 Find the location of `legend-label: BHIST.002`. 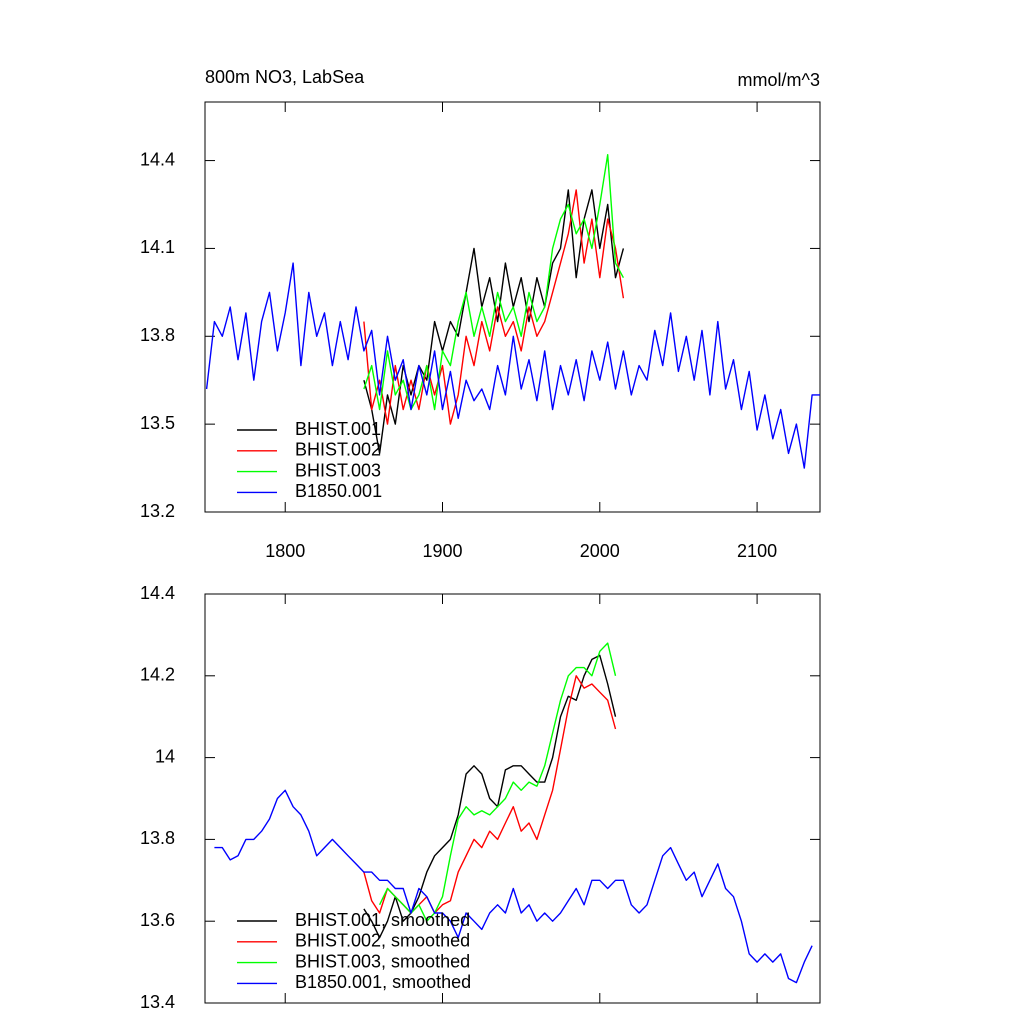

legend-label: BHIST.002 is located at coordinates (338, 450).